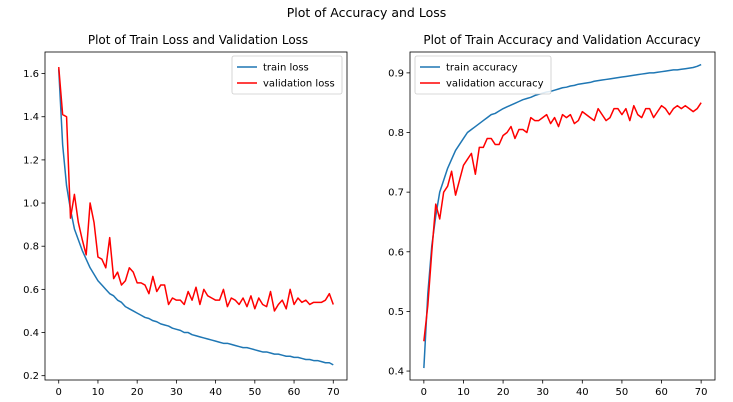 This screenshot has width=733, height=402. I want to click on loss-x-tick-label: 50, so click(254, 392).